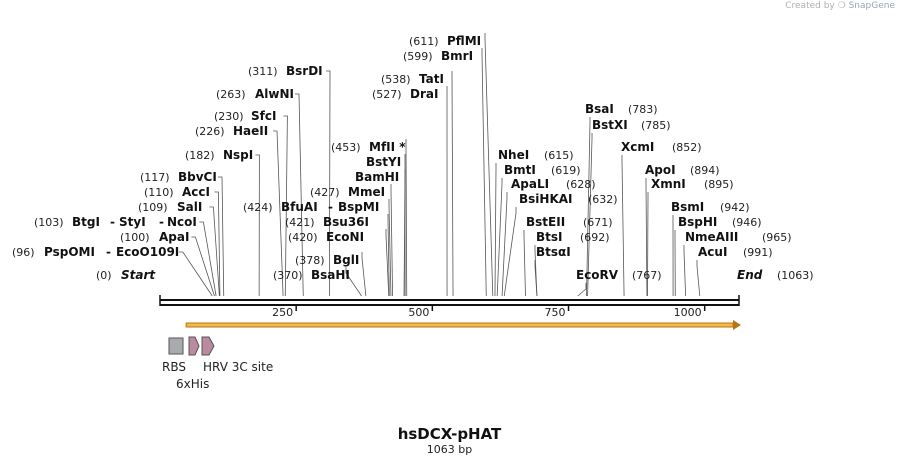  I want to click on site-pos: (942), so click(735, 207).